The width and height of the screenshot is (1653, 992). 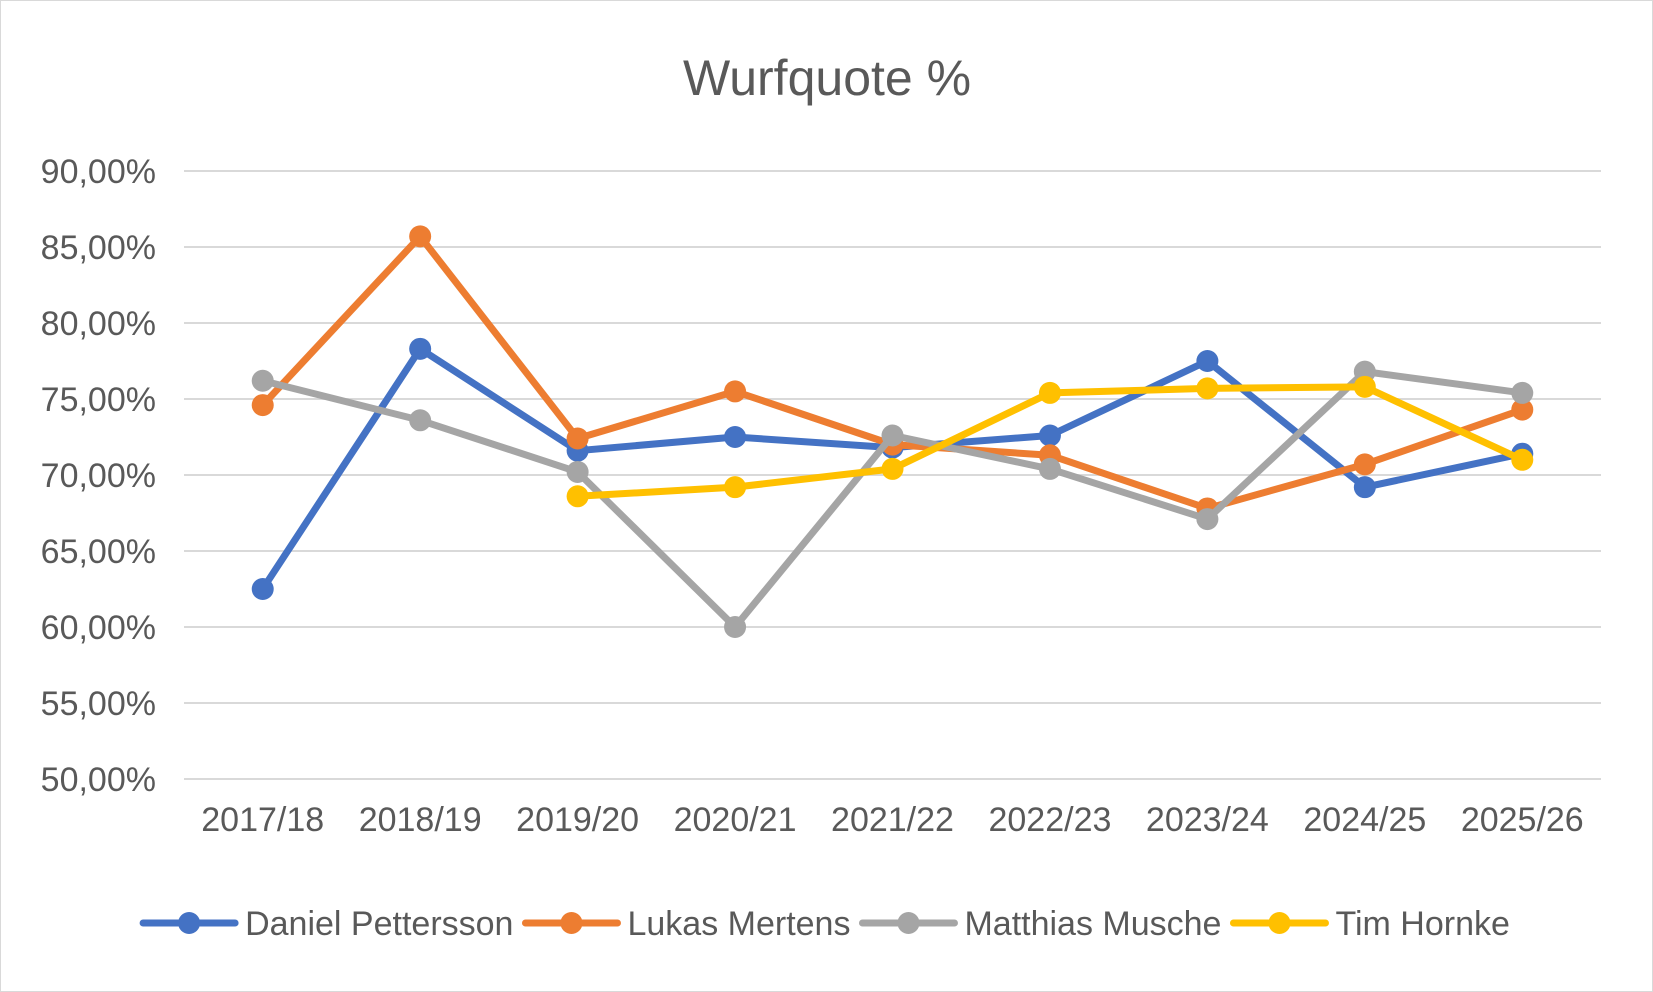 What do you see at coordinates (577, 820) in the screenshot?
I see `x-tick-label: 2019/20` at bounding box center [577, 820].